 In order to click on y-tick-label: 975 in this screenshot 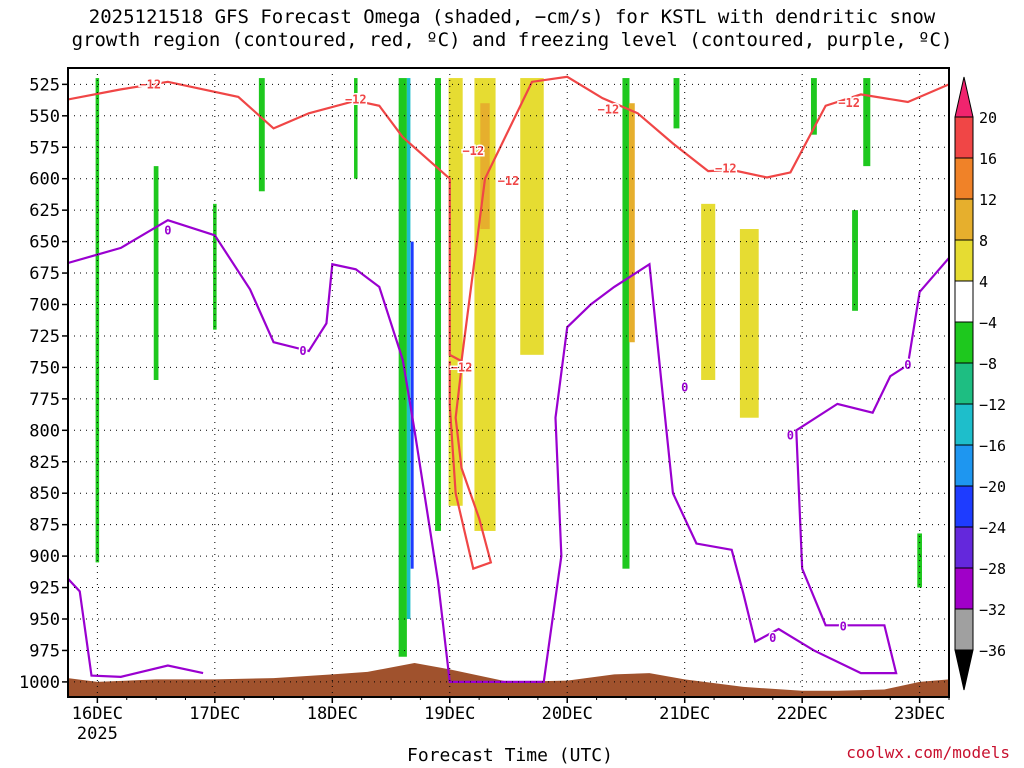, I will do `click(44, 651)`.